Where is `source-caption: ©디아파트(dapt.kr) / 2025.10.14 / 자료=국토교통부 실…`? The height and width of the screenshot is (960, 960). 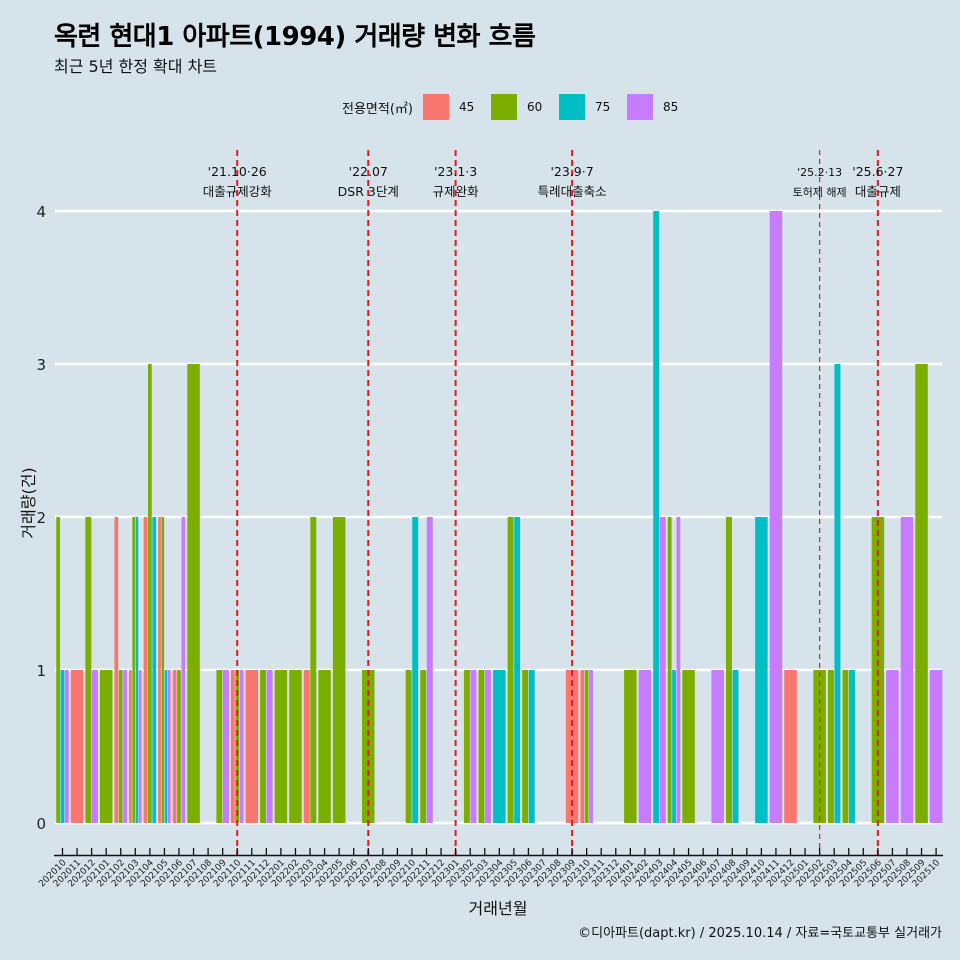 source-caption: ©디아파트(dapt.kr) / 2025.10.14 / 자료=국토교통부 실… is located at coordinates (760, 933).